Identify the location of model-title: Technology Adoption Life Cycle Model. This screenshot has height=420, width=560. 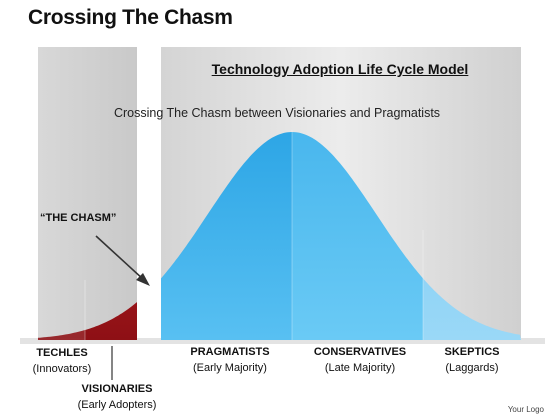
(340, 69).